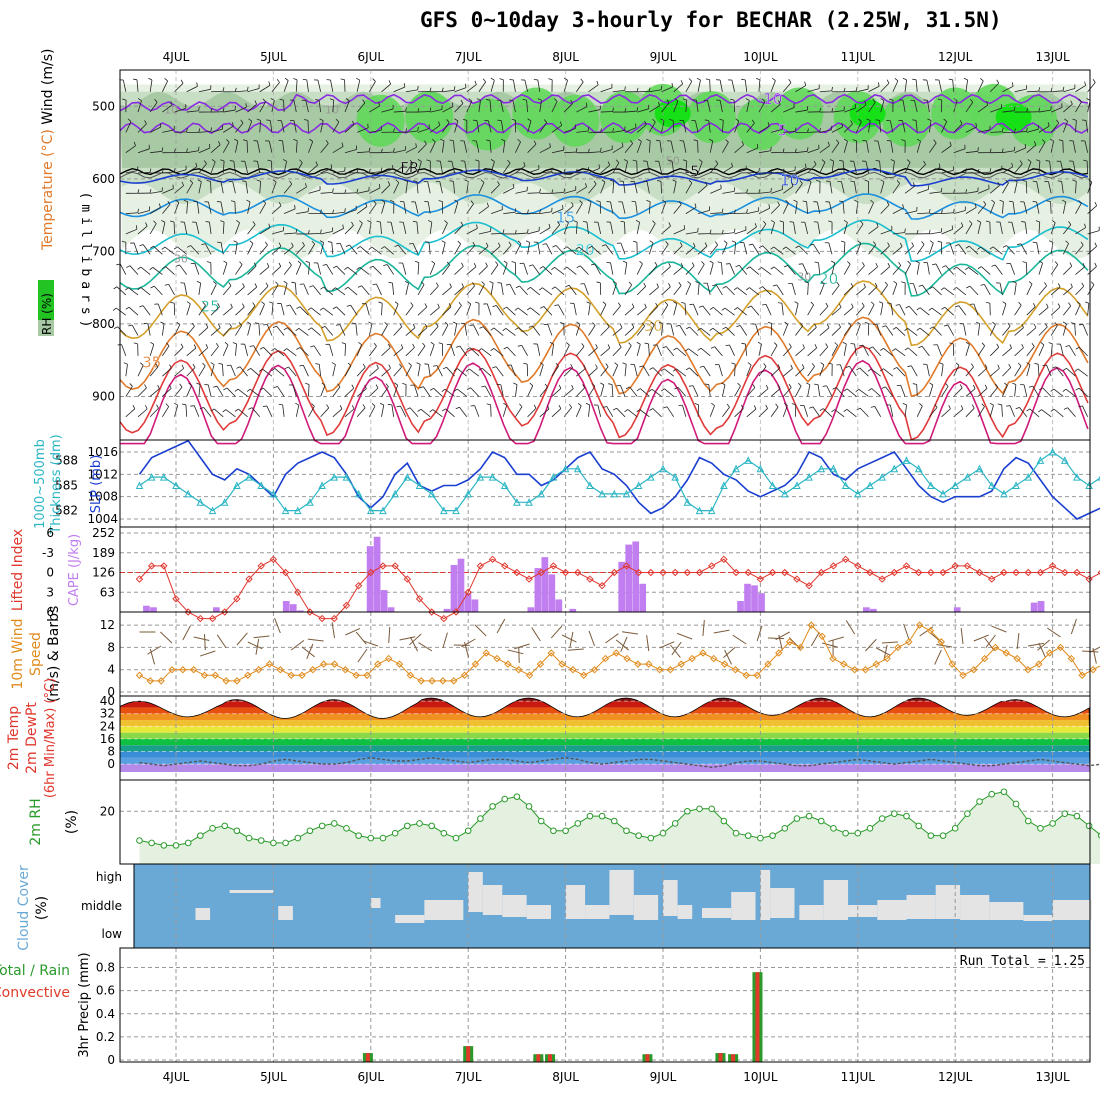  Describe the element at coordinates (604, 357) in the screenshot. I see `temperature-contour` at that location.